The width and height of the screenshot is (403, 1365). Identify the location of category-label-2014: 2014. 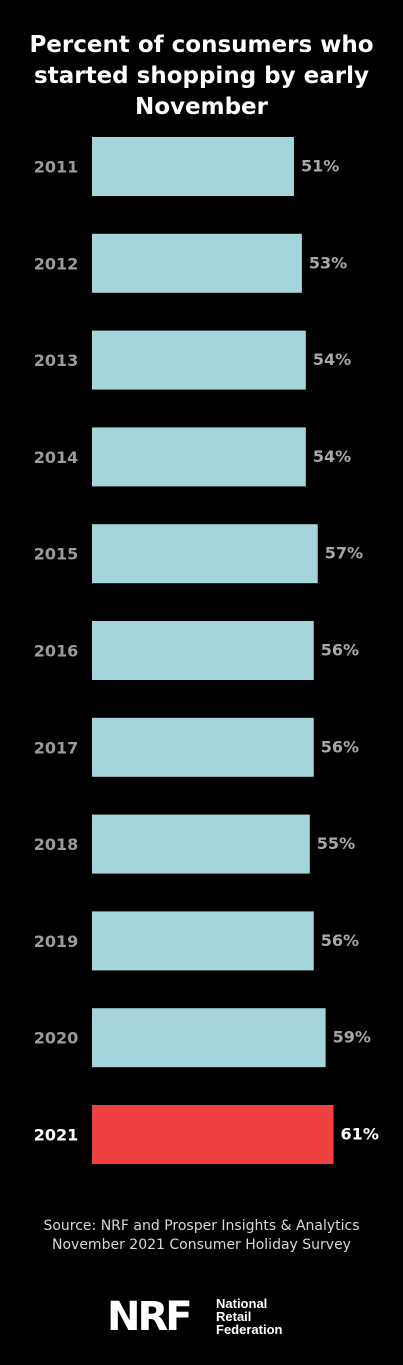
(56, 457).